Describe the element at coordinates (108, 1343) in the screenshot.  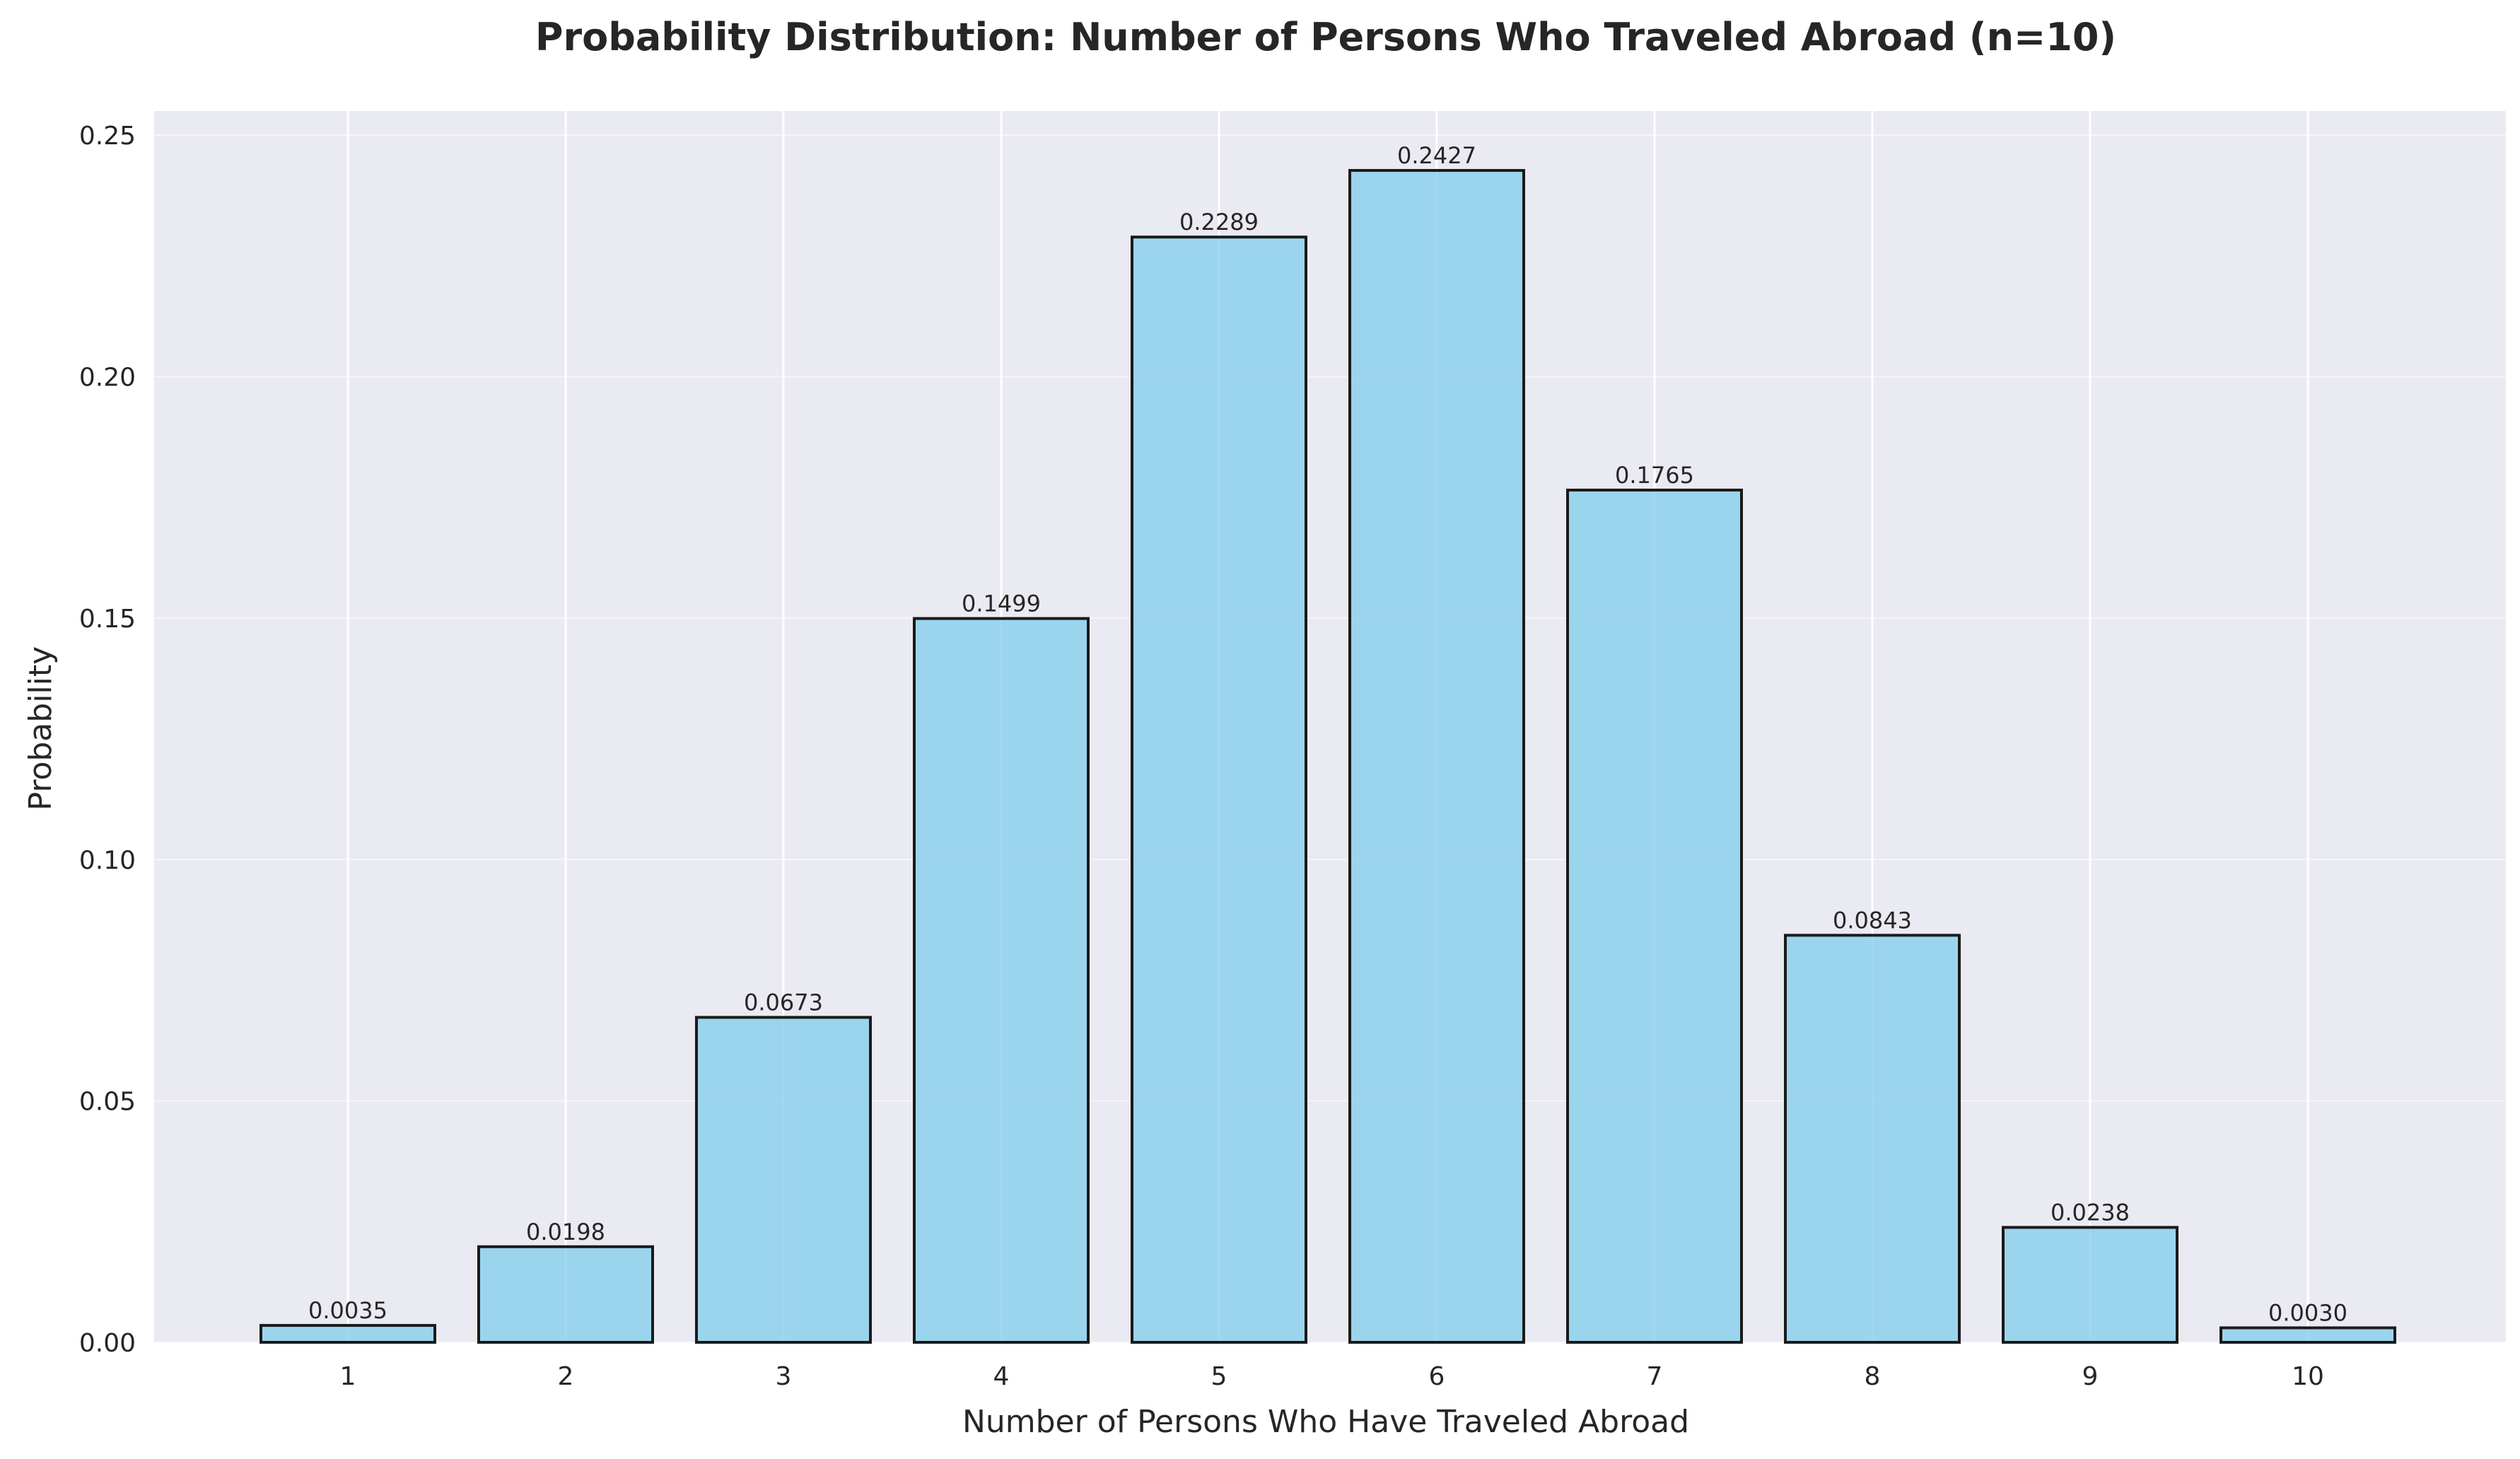
I see `y-tick-label: 0.00` at that location.